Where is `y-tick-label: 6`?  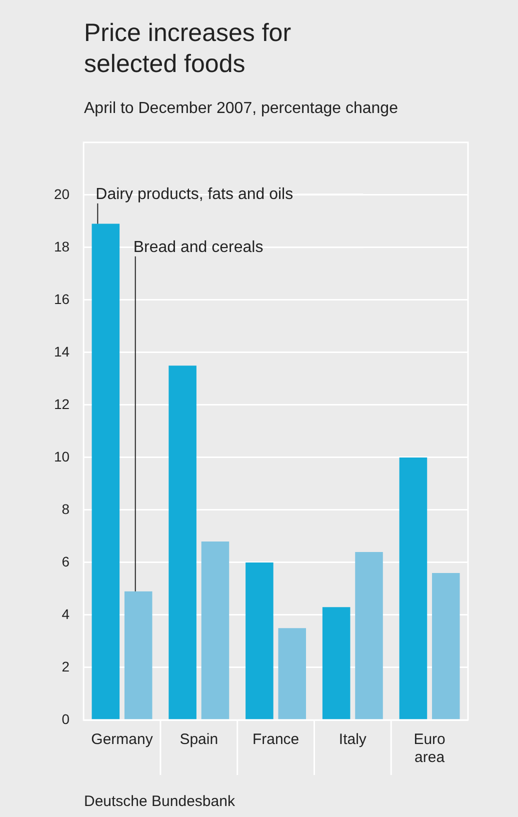 y-tick-label: 6 is located at coordinates (66, 561).